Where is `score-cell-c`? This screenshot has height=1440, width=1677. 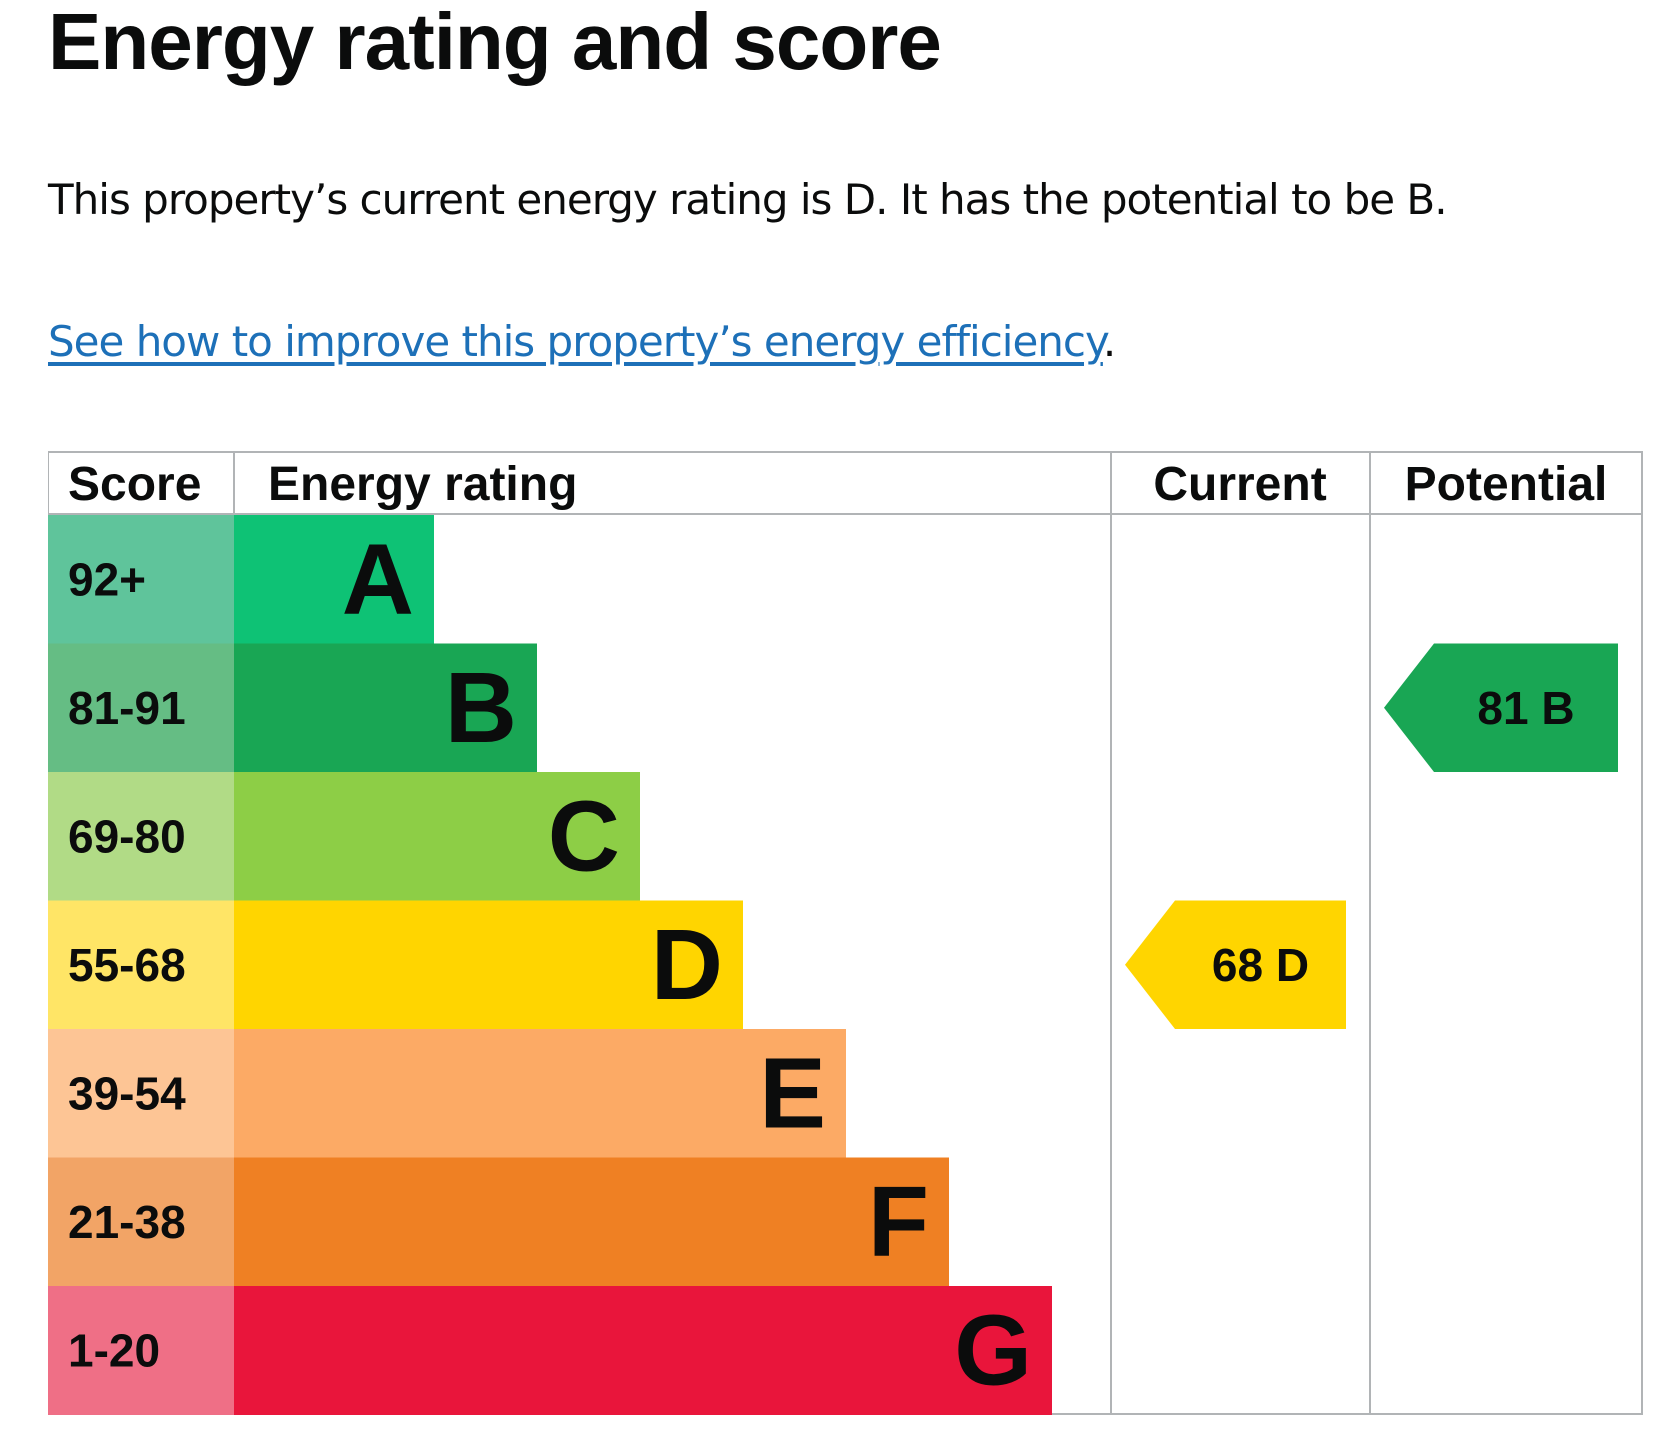
score-cell-c is located at coordinates (141, 836).